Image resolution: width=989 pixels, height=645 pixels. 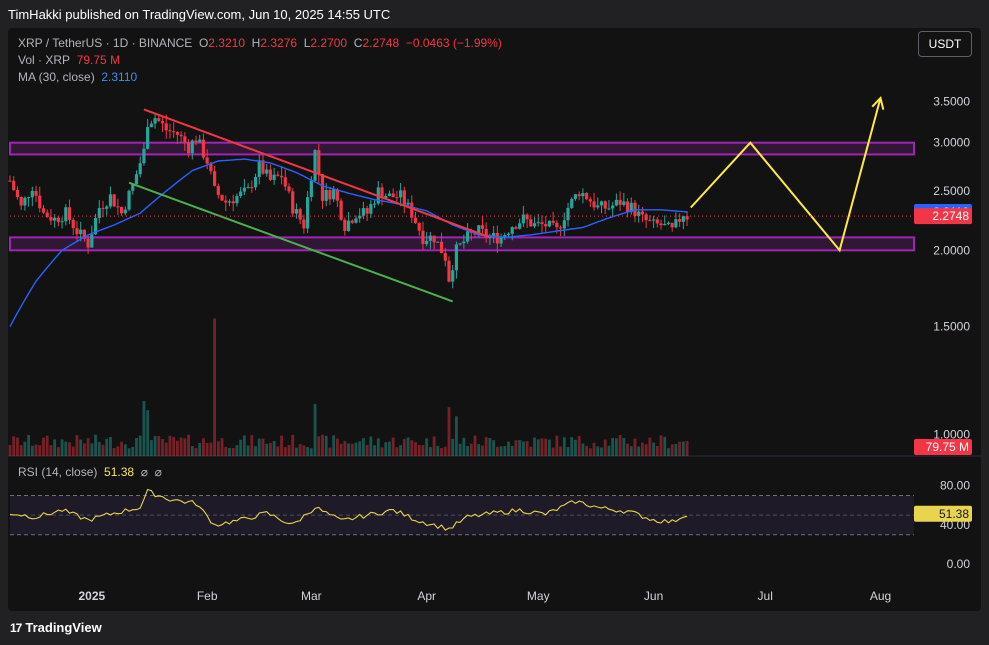 I want to click on currency-button: USDT, so click(x=945, y=44).